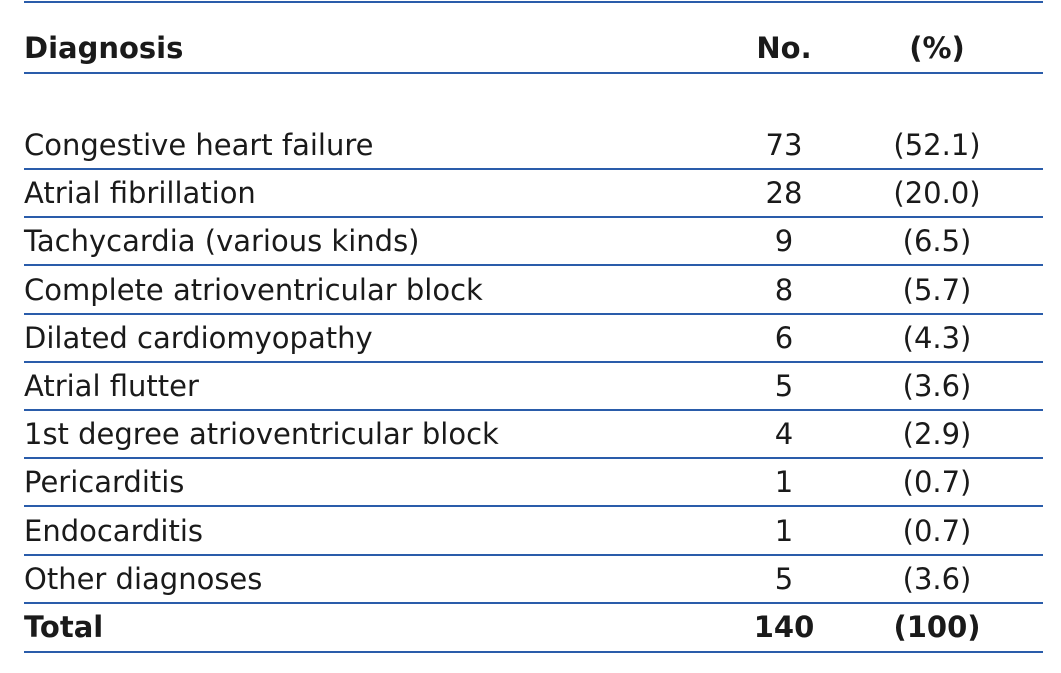  Describe the element at coordinates (784, 193) in the screenshot. I see `body-cell: 28` at that location.